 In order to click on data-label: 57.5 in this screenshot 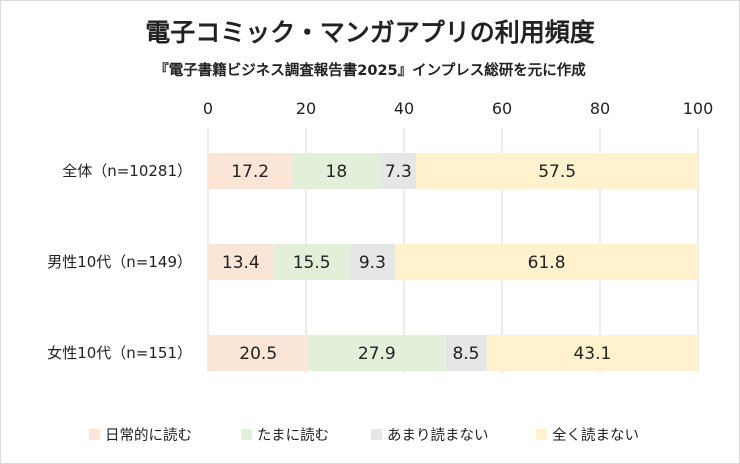, I will do `click(557, 172)`.